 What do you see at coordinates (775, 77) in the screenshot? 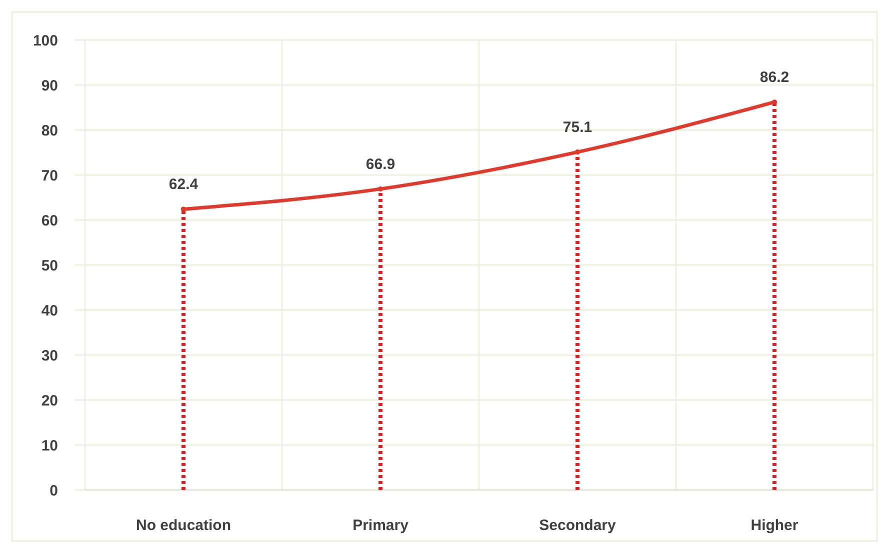
I see `data-label: 86.2` at bounding box center [775, 77].